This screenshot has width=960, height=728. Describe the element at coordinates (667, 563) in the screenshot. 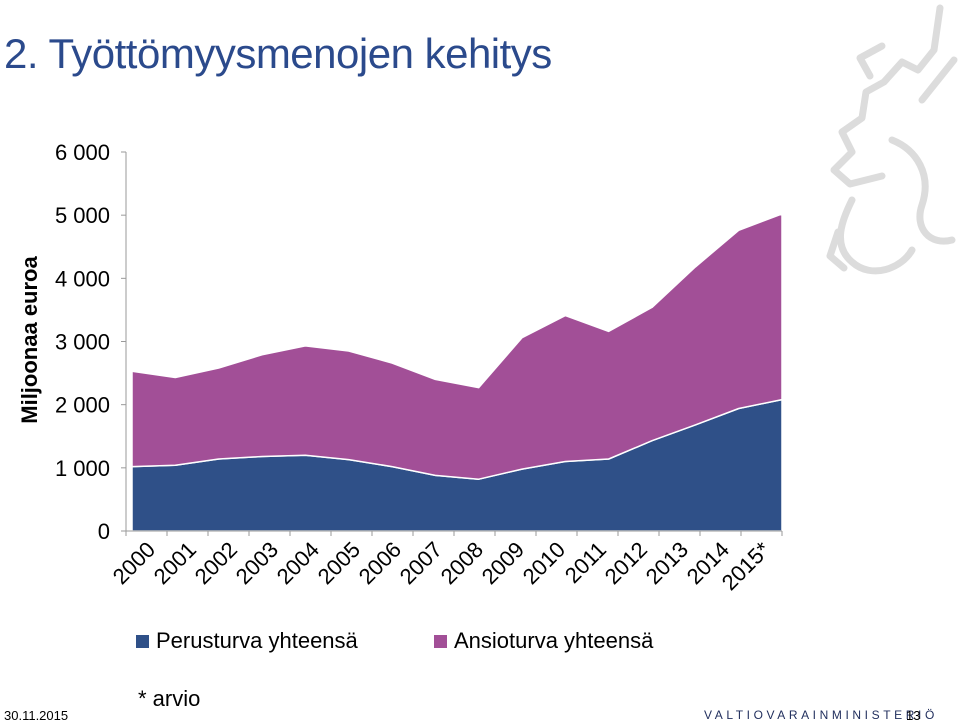

I see `x-tick-label-13: 2013` at that location.